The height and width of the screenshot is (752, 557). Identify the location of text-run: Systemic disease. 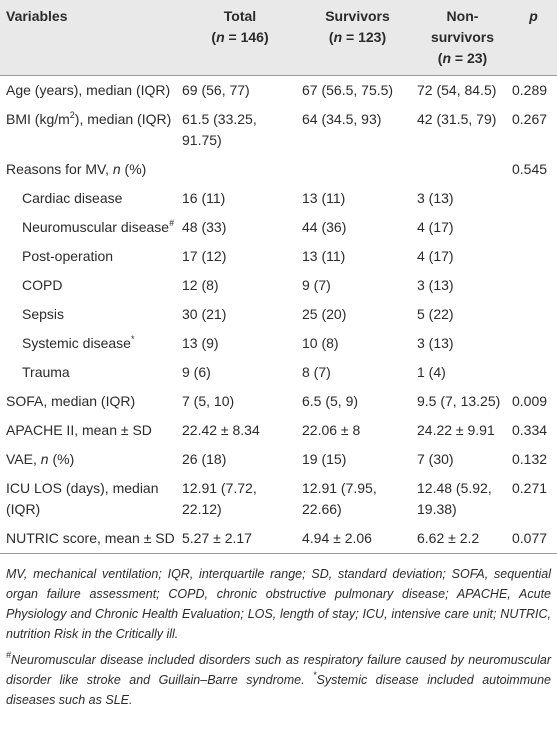
(76, 343).